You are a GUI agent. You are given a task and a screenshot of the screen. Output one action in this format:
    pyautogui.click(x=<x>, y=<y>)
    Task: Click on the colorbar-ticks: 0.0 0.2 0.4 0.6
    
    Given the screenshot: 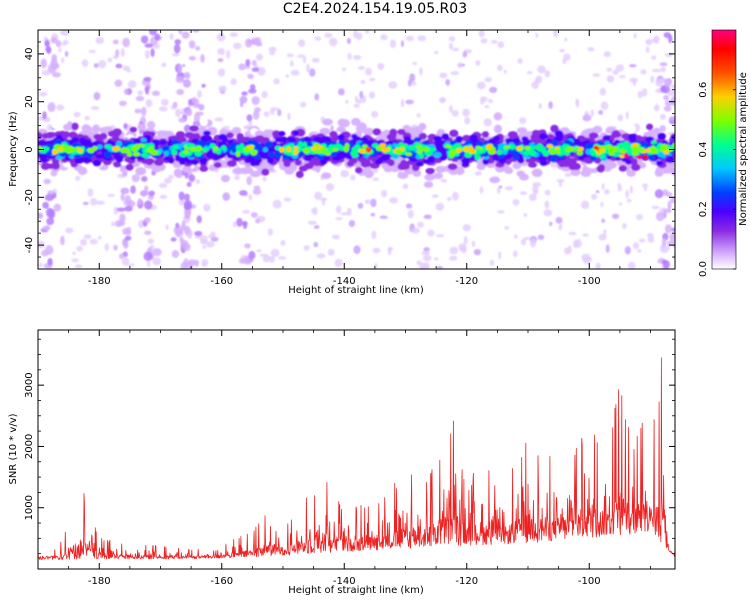 What is the action you would take?
    pyautogui.click(x=717, y=179)
    